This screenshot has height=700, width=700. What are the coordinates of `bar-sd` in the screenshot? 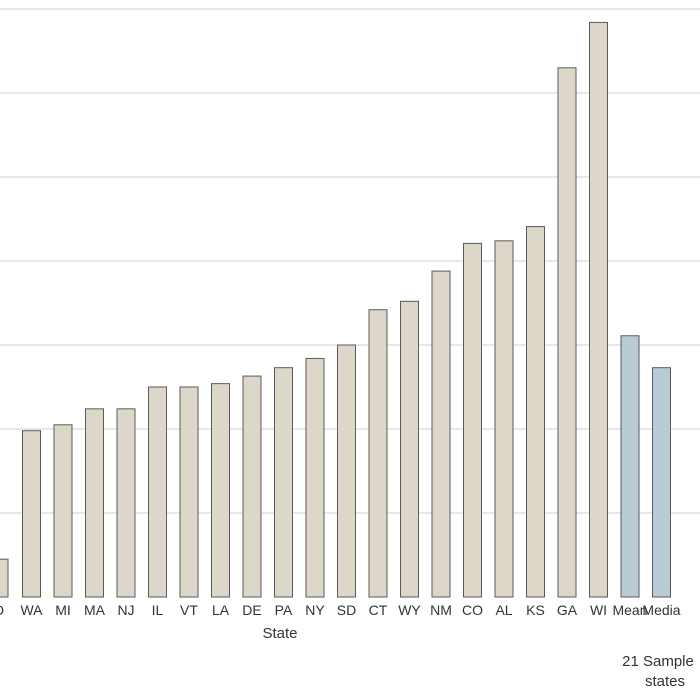 It's located at (346, 471).